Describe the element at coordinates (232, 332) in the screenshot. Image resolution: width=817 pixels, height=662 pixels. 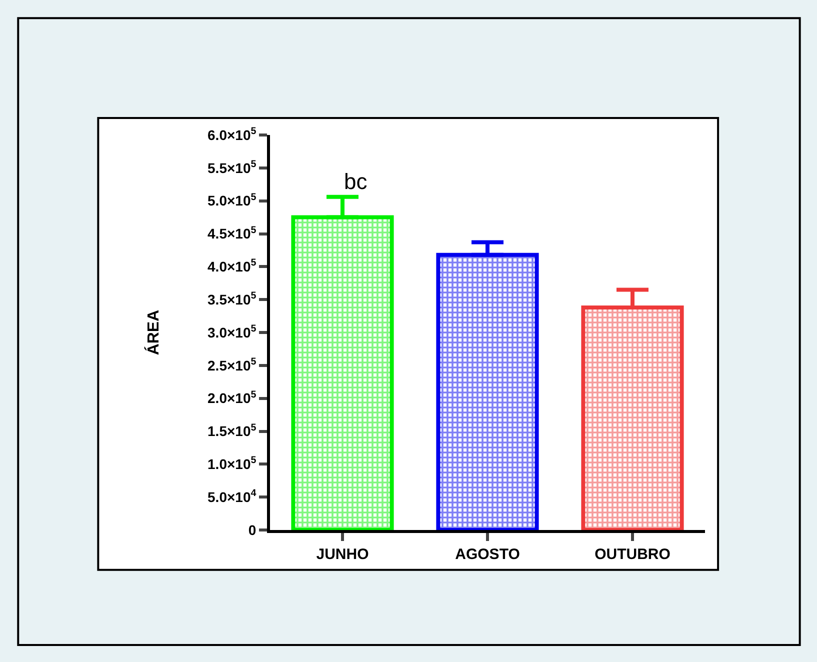
I see `y-tick-label: 3.0×10$^{5}$` at that location.